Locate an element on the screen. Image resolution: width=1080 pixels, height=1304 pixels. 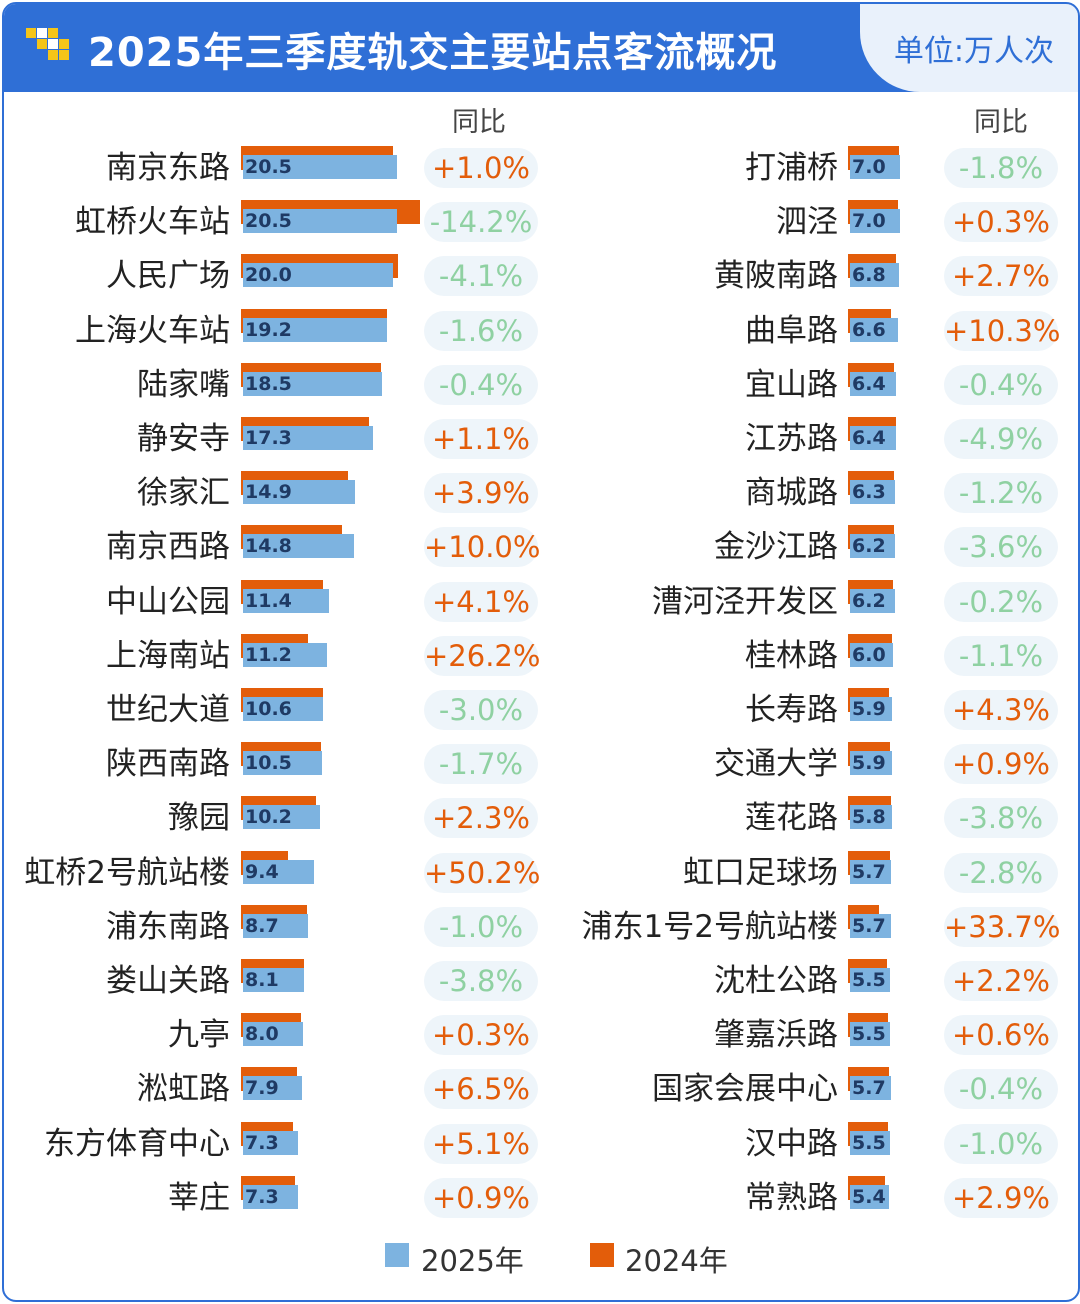
unit-box is located at coordinates (969, 48).